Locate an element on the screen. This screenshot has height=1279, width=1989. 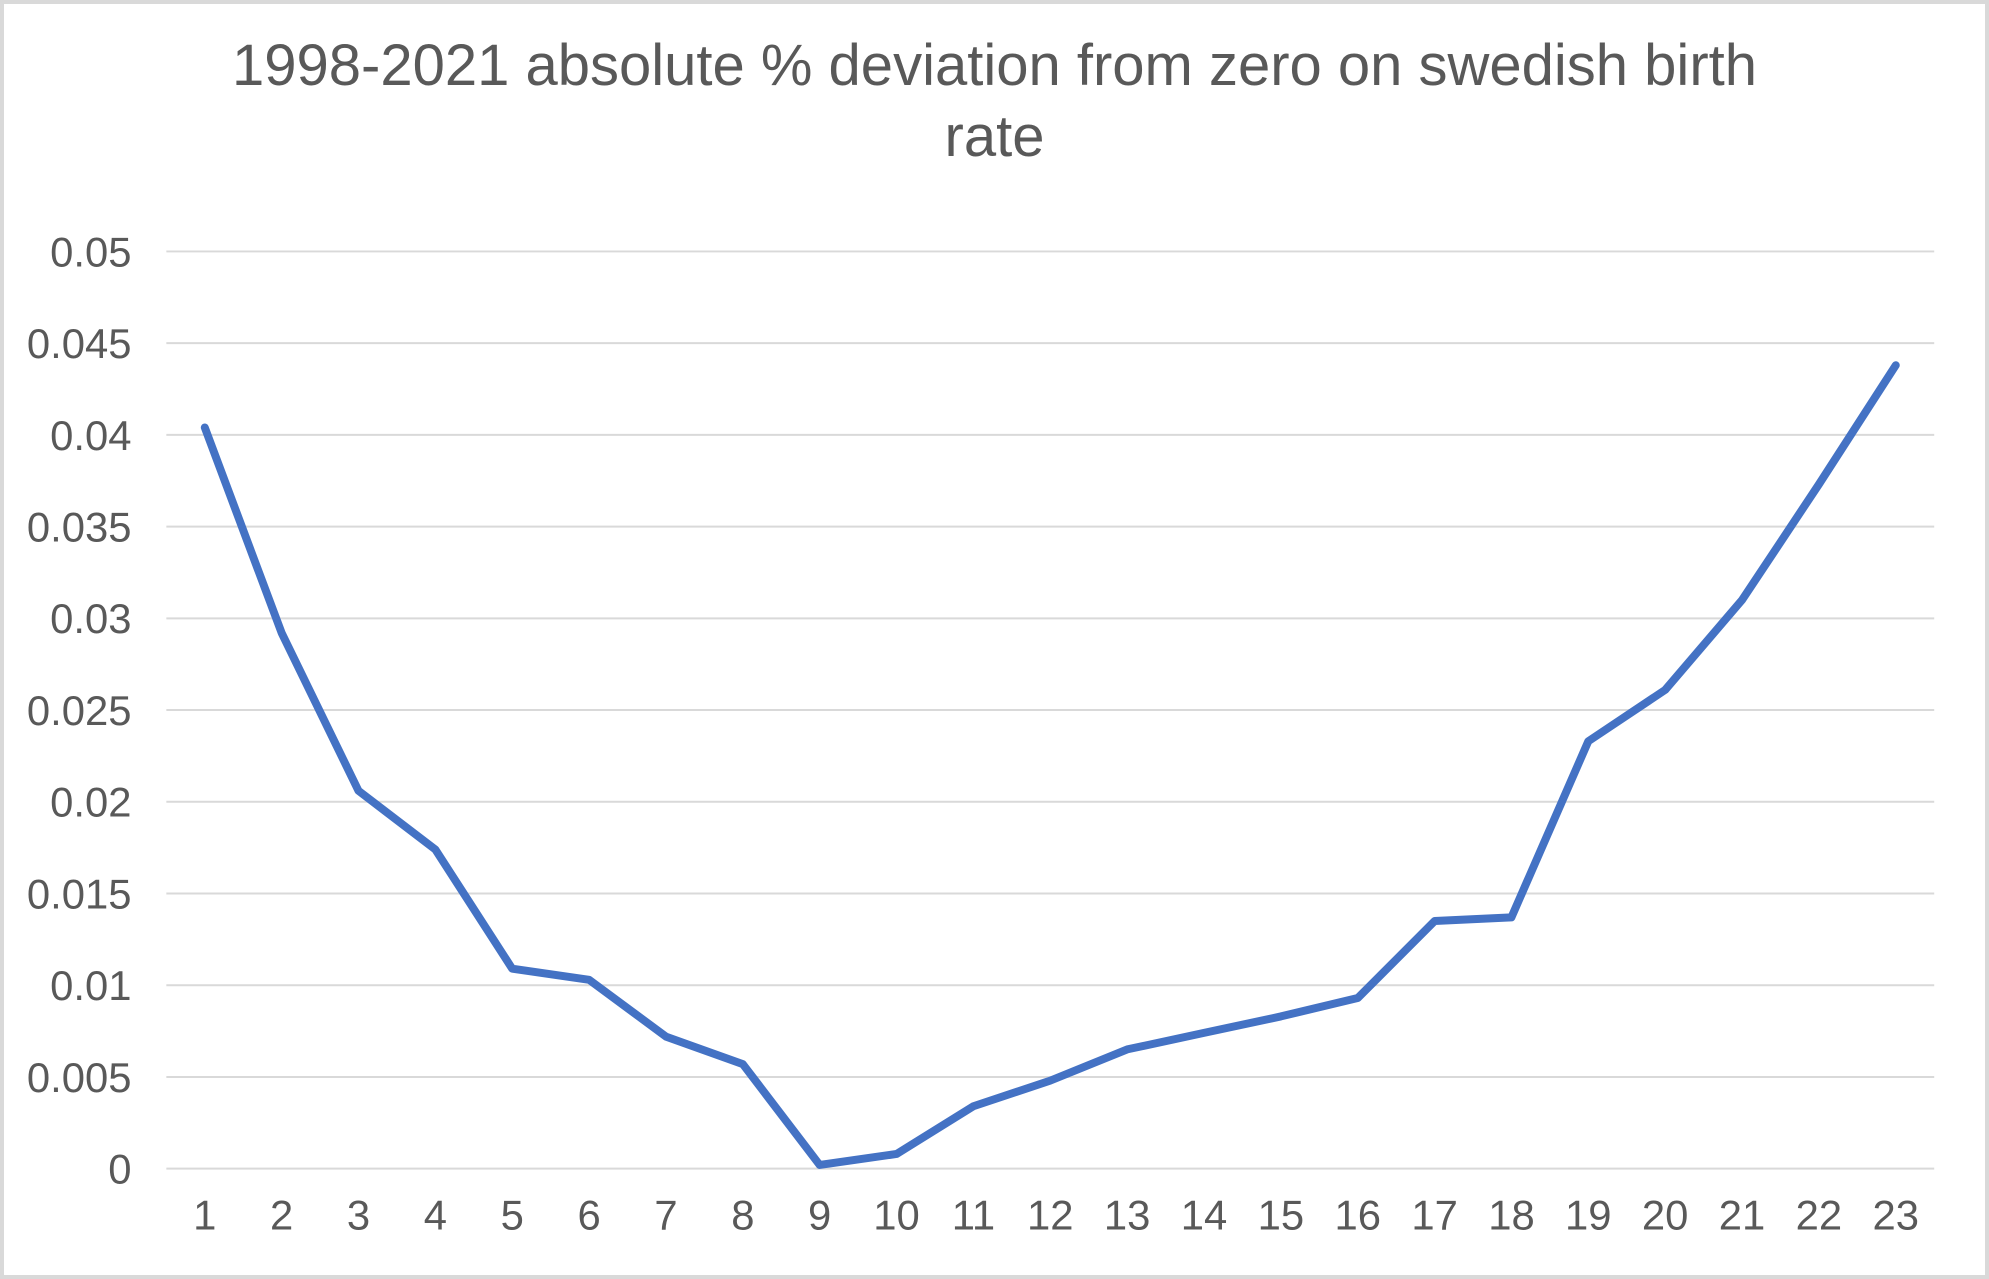
y-axis-tick-label: 0.04 is located at coordinates (90, 435).